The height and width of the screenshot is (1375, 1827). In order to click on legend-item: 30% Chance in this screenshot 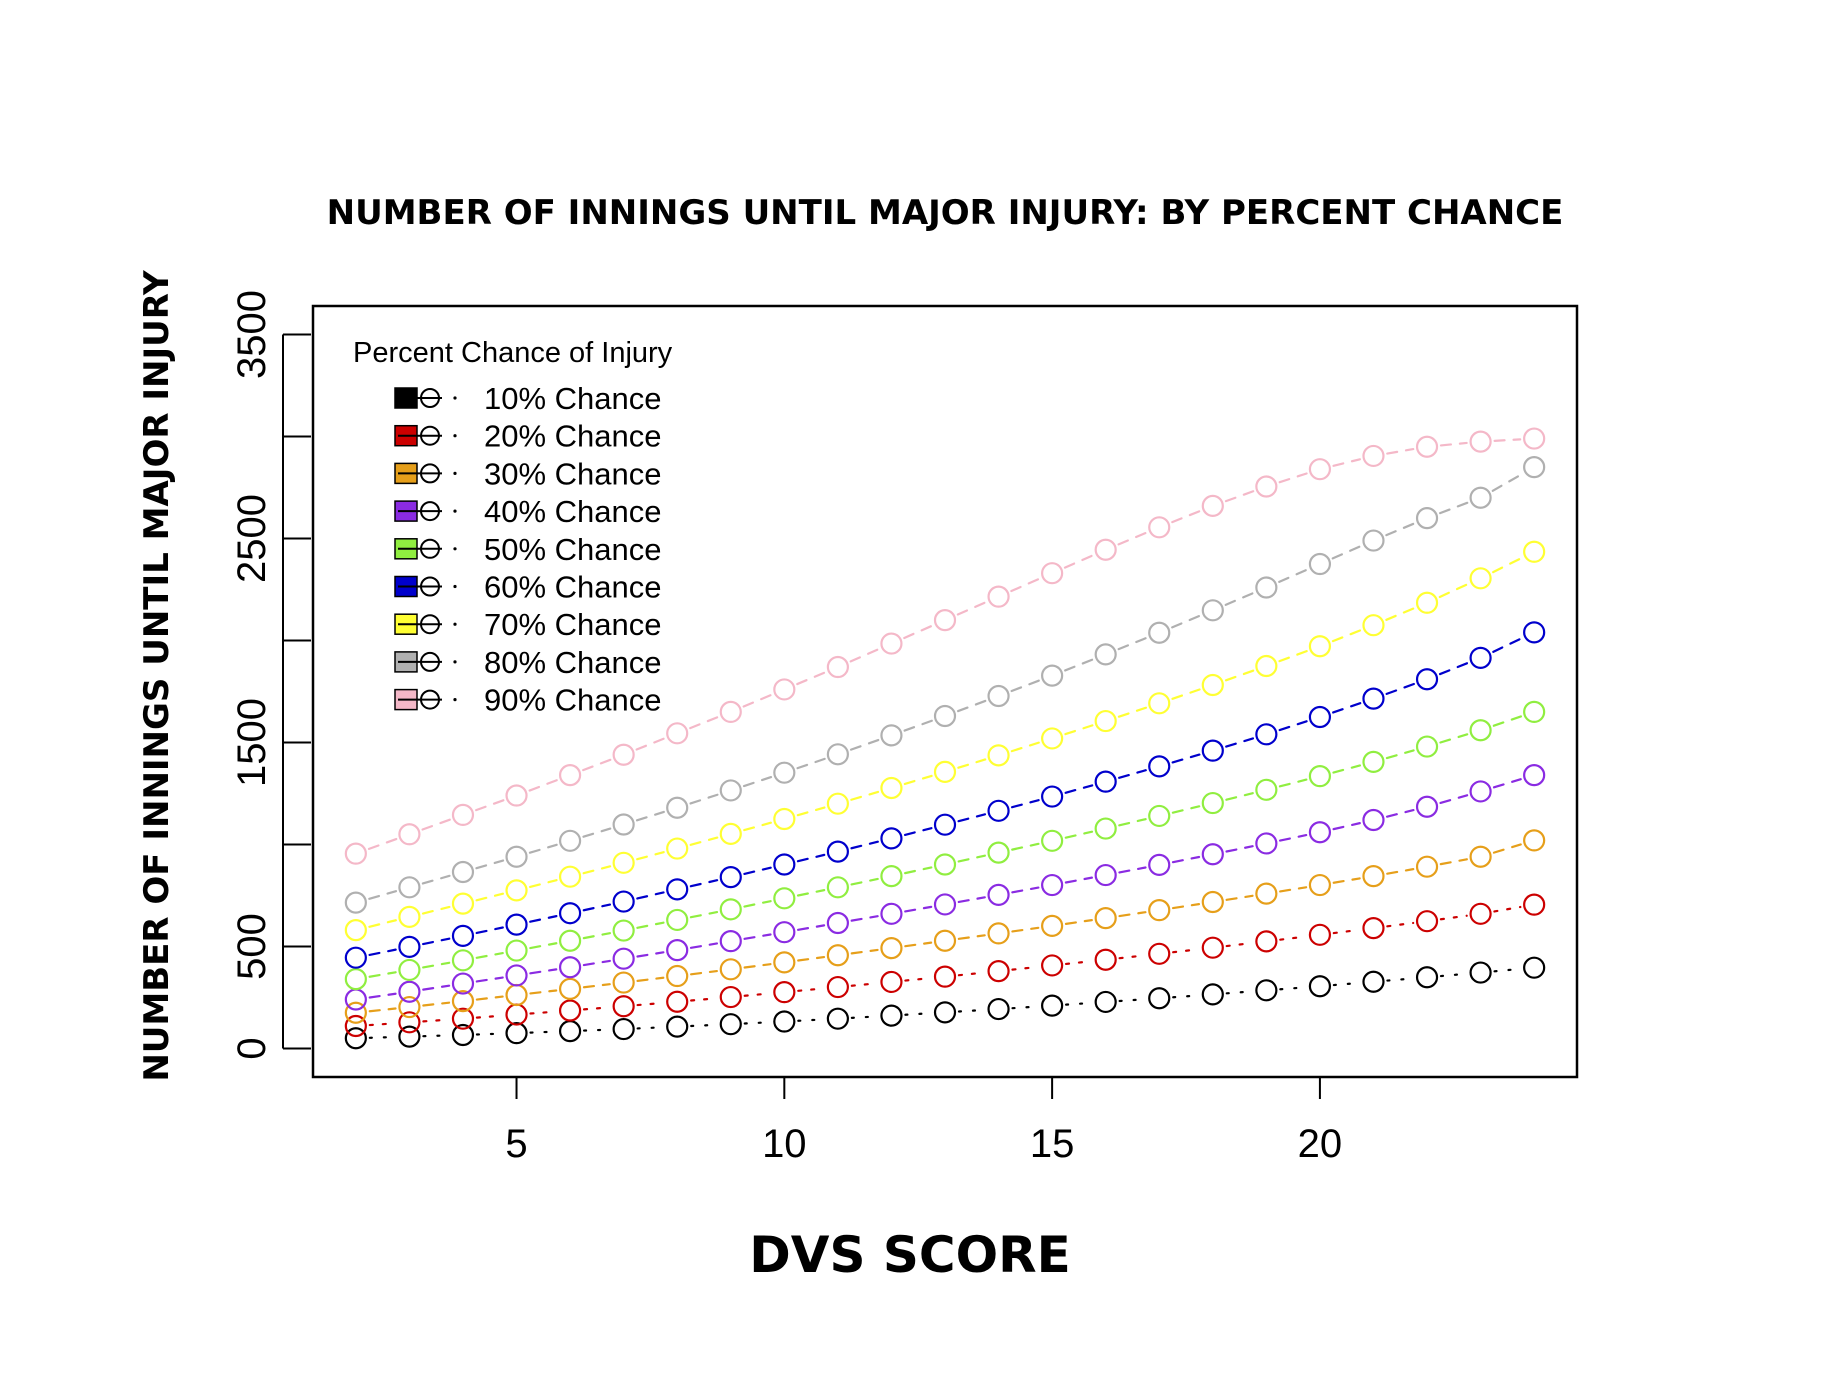, I will do `click(528, 473)`.